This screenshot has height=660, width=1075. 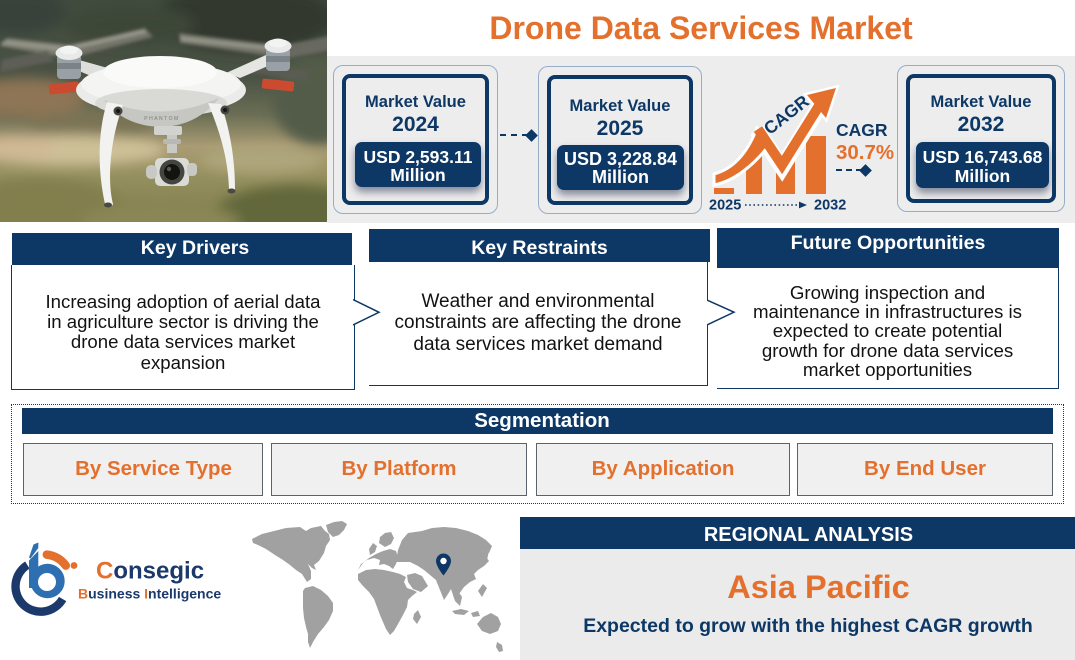 I want to click on svg-text: PHANTOM, so click(x=161, y=119).